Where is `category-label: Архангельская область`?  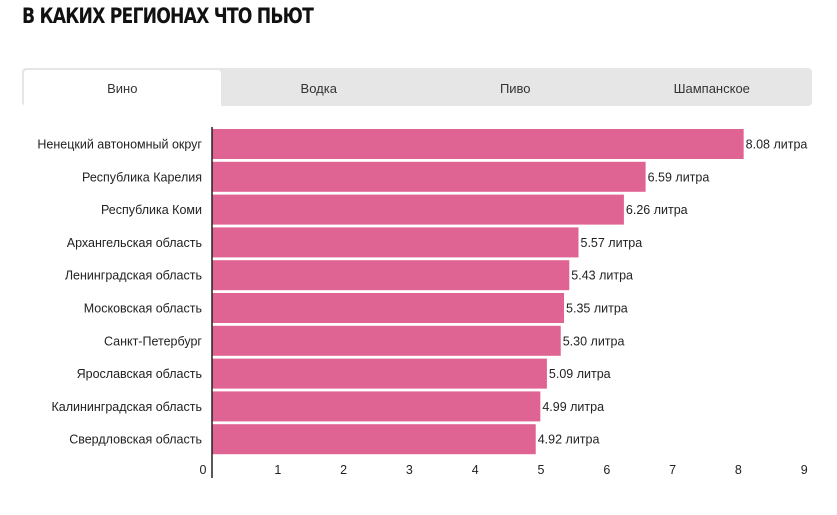 category-label: Архангельская область is located at coordinates (134, 243).